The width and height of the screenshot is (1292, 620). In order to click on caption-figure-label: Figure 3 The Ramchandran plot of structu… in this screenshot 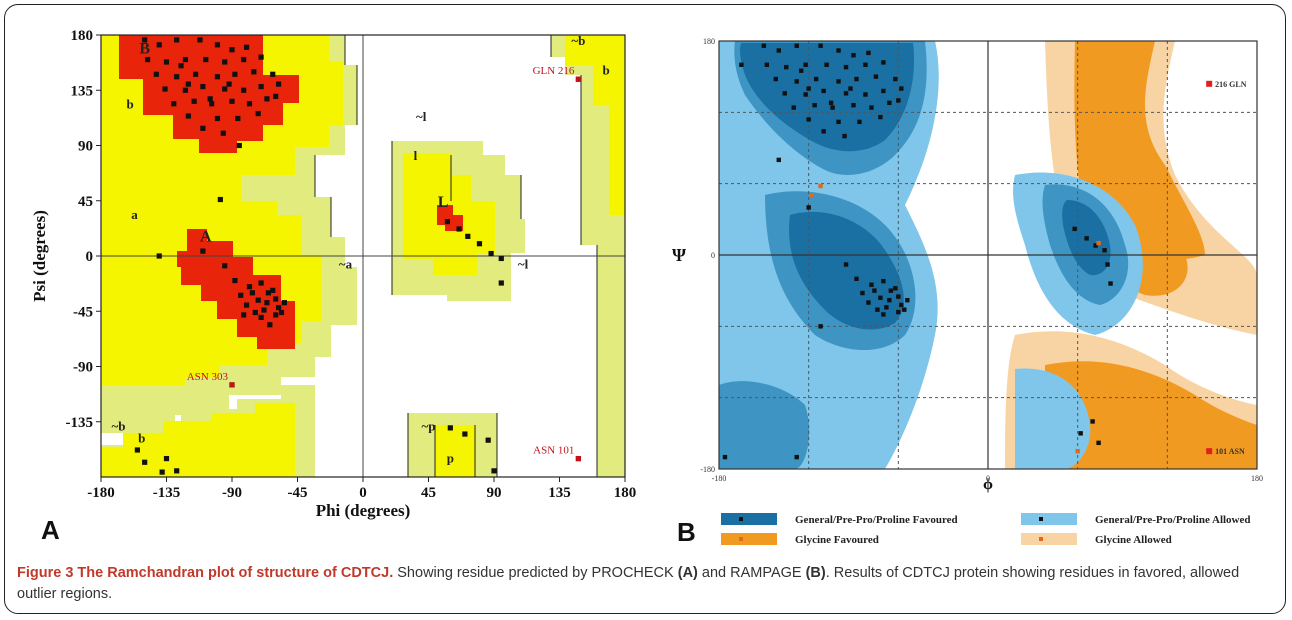, I will do `click(205, 573)`.